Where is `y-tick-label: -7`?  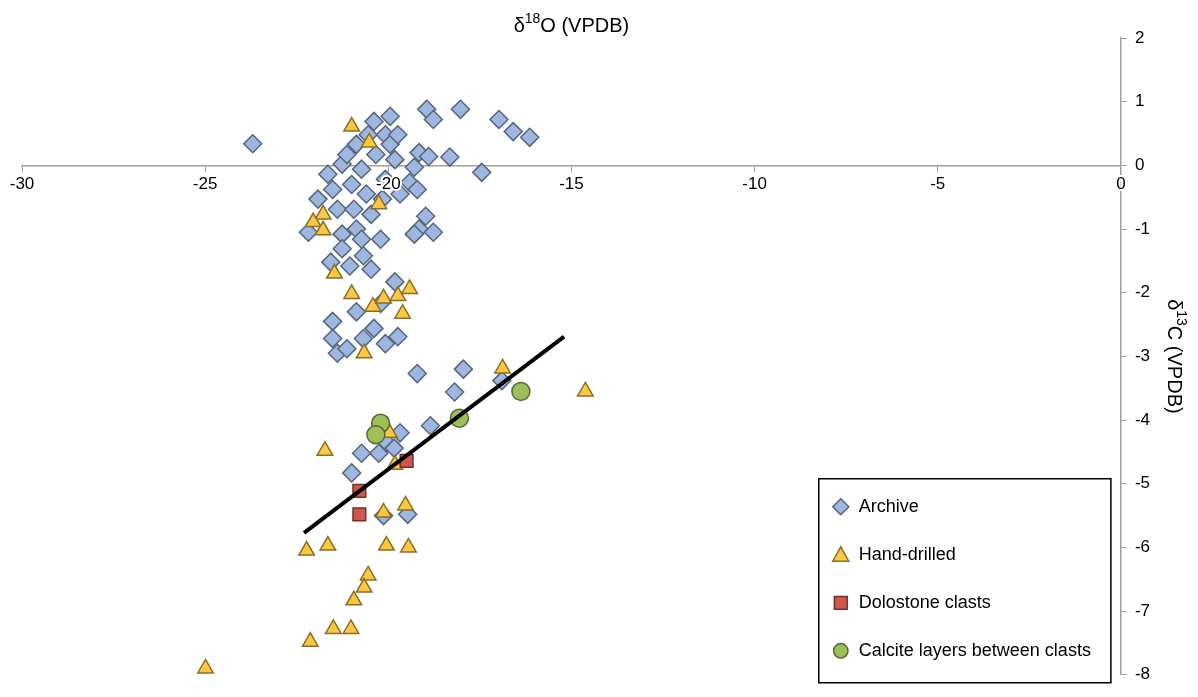 y-tick-label: -7 is located at coordinates (1142, 610).